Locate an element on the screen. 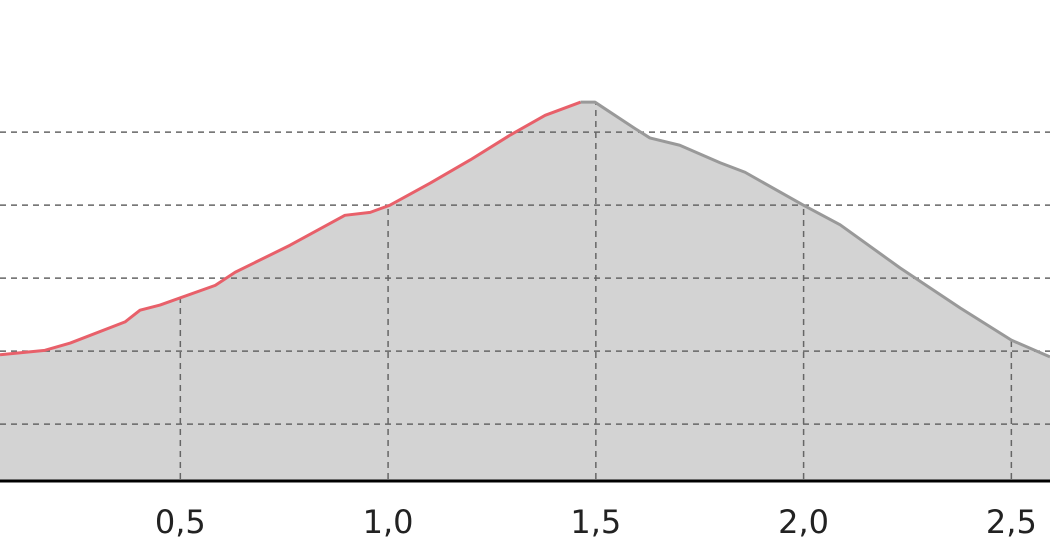 The width and height of the screenshot is (1050, 560). x-tick-label: 1,0 is located at coordinates (388, 522).